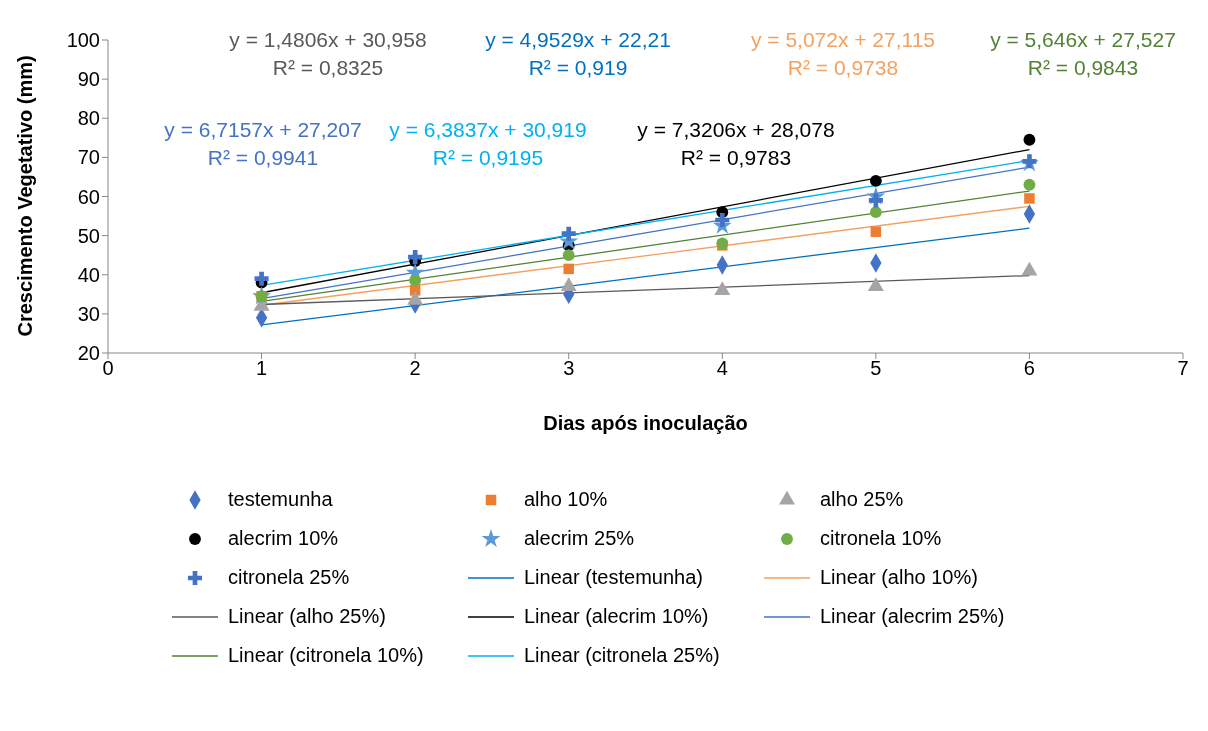 The image size is (1208, 731). Describe the element at coordinates (645, 423) in the screenshot. I see `x-axis-title: Dias após inoculação` at that location.